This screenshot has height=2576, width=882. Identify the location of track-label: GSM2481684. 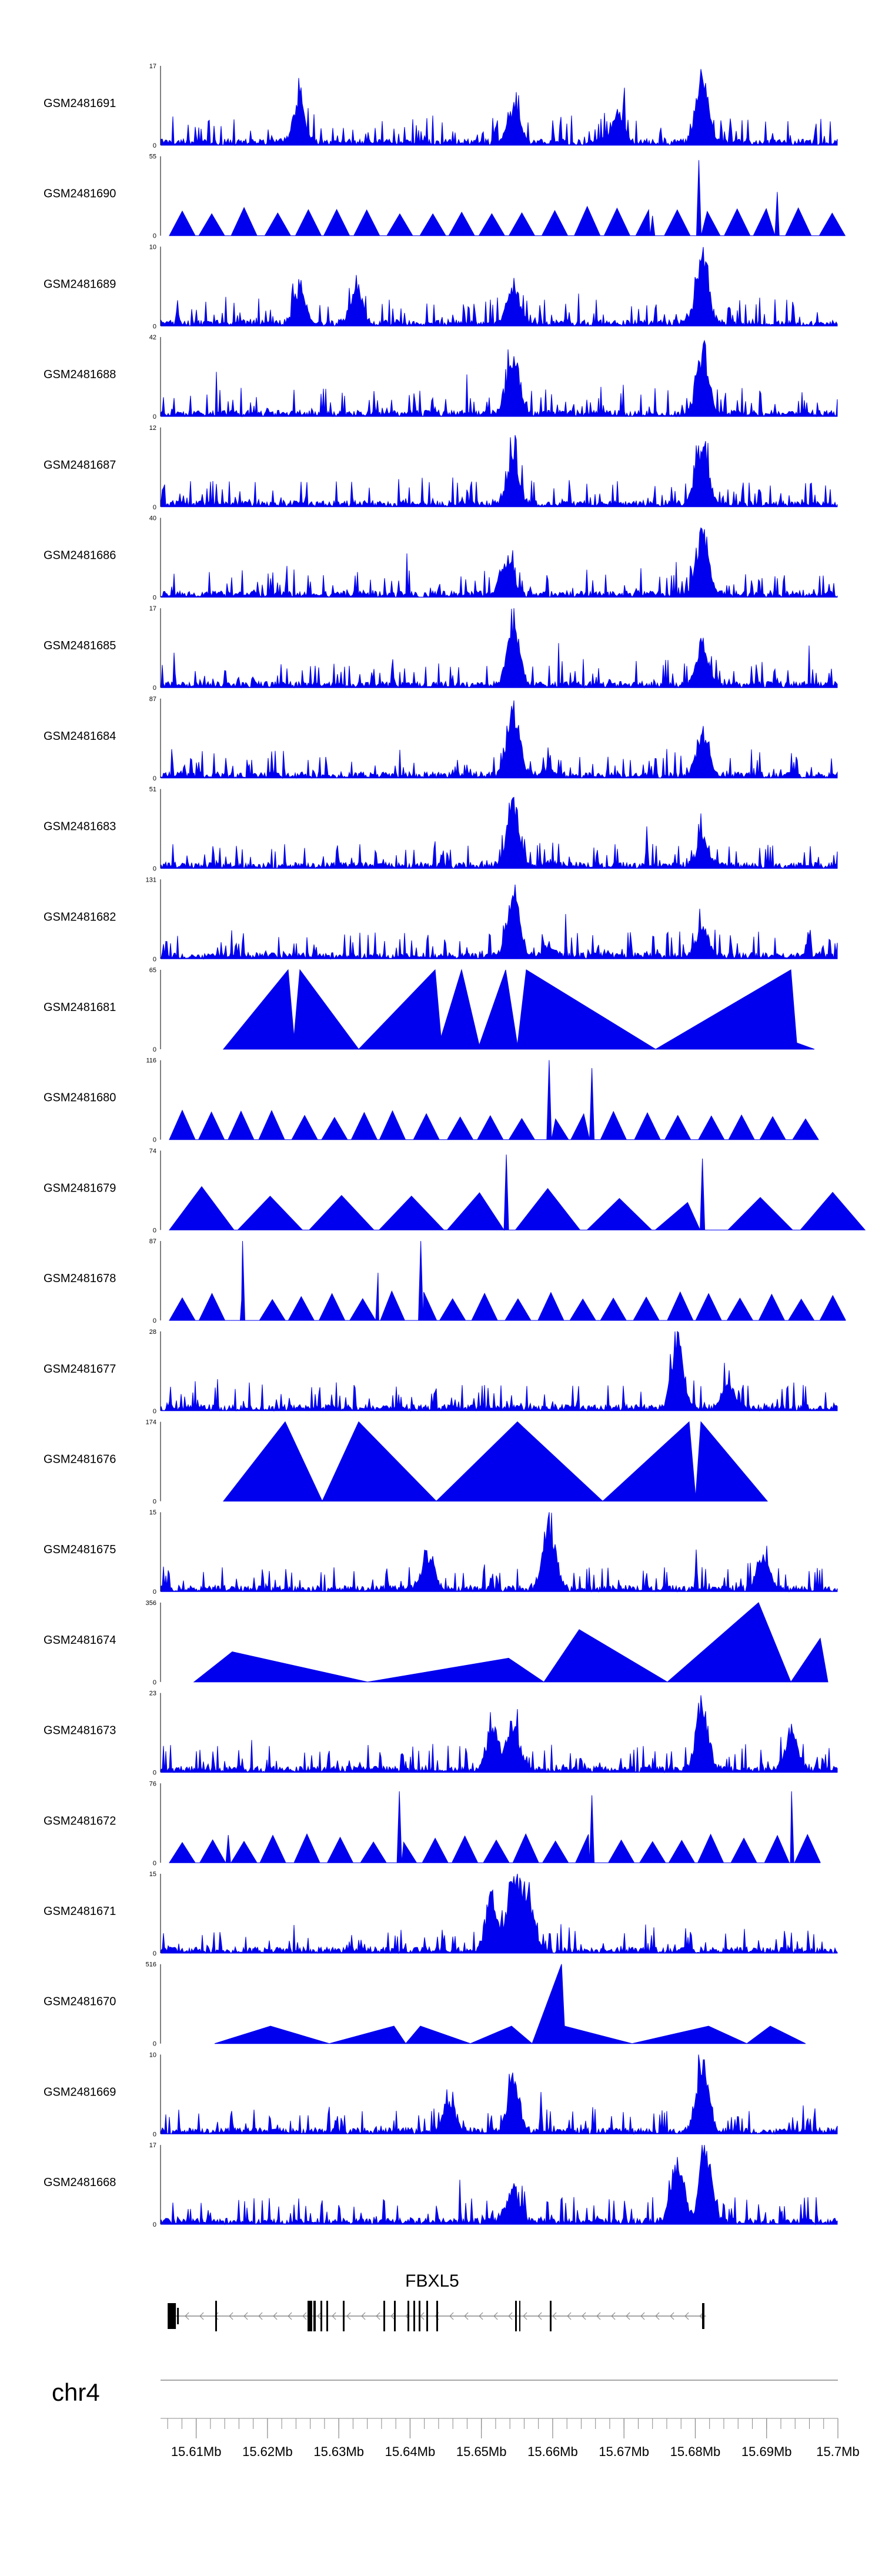
(80, 736).